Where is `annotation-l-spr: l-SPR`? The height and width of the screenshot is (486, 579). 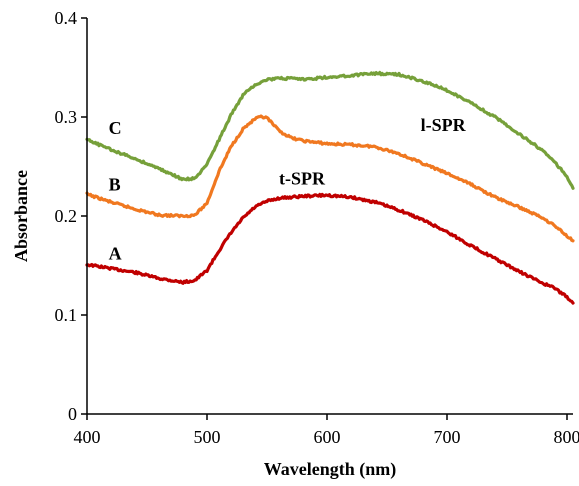
annotation-l-spr: l-SPR is located at coordinates (444, 125).